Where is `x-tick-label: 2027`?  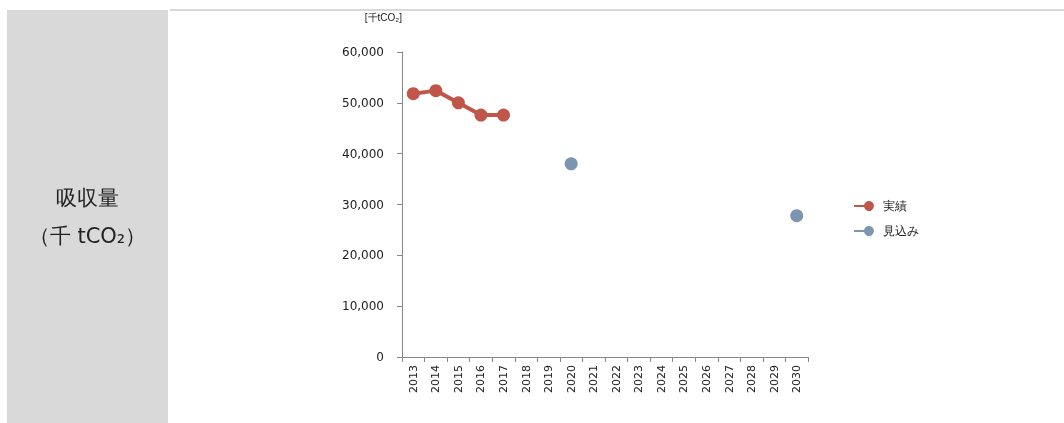 x-tick-label: 2027 is located at coordinates (729, 379).